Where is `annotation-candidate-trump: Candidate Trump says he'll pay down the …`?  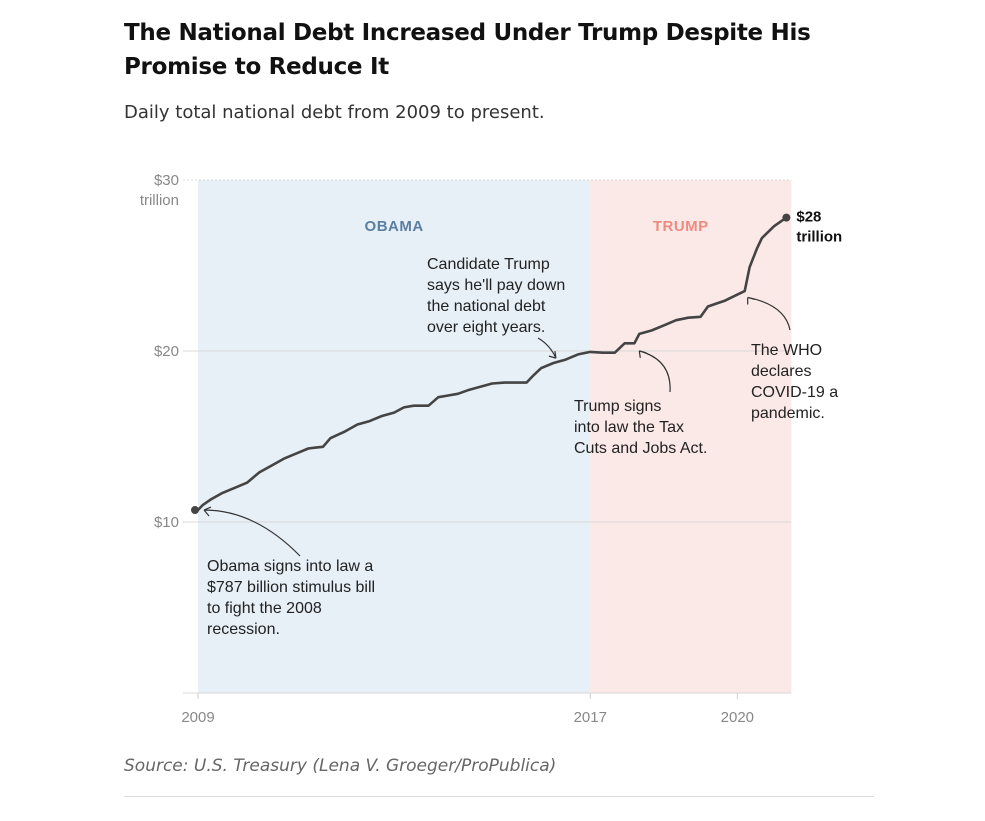 annotation-candidate-trump: Candidate Trump says he'll pay down the … is located at coordinates (496, 296).